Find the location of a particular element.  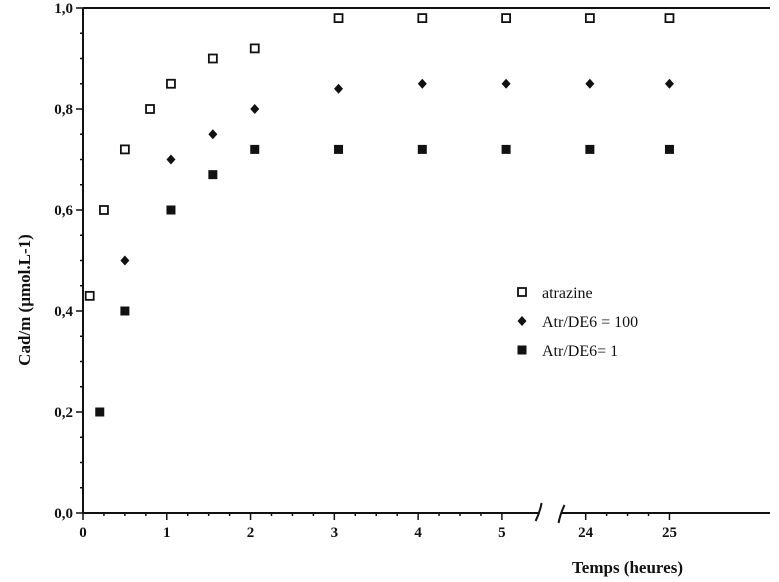

y-tick-label: 1,0 is located at coordinates (63, 9).